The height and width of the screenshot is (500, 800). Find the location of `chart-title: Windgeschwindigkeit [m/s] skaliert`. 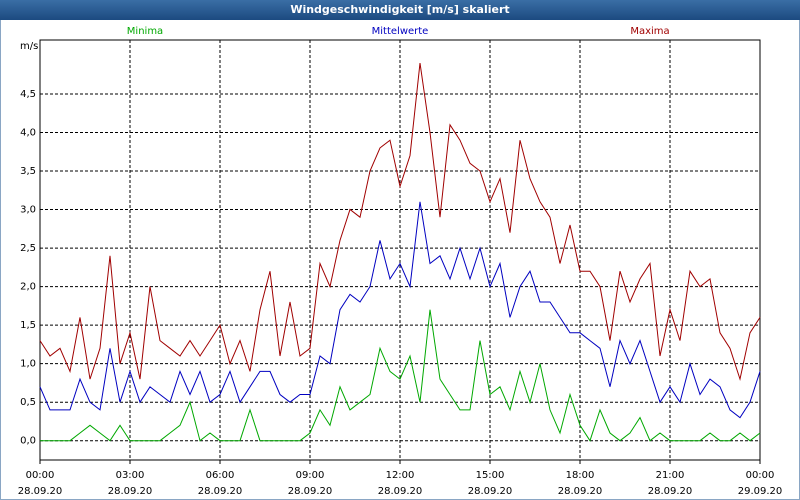

chart-title: Windgeschwindigkeit [m/s] skaliert is located at coordinates (399, 9).